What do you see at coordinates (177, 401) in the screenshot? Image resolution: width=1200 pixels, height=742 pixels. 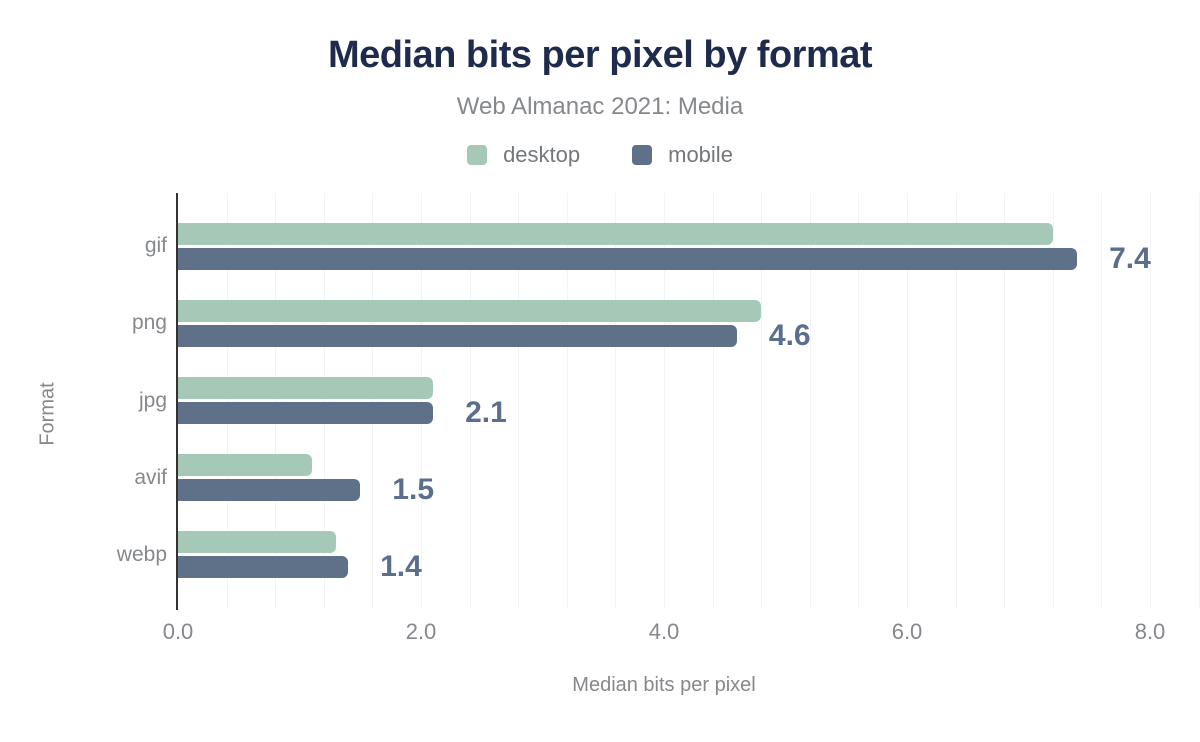 I see `y-axis-line` at bounding box center [177, 401].